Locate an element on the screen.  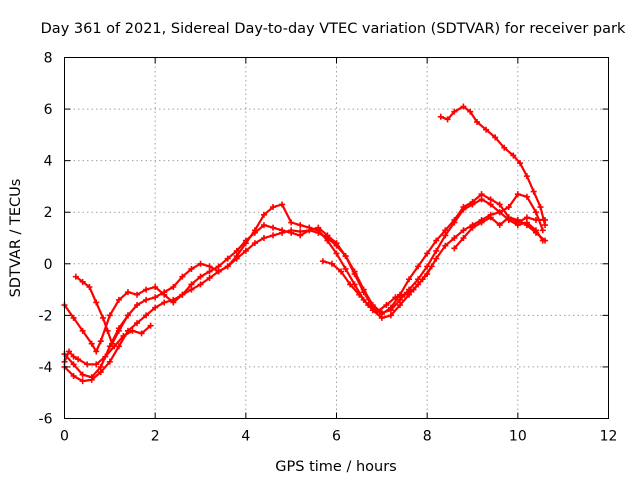
x-tick-label: 0 is located at coordinates (64, 437).